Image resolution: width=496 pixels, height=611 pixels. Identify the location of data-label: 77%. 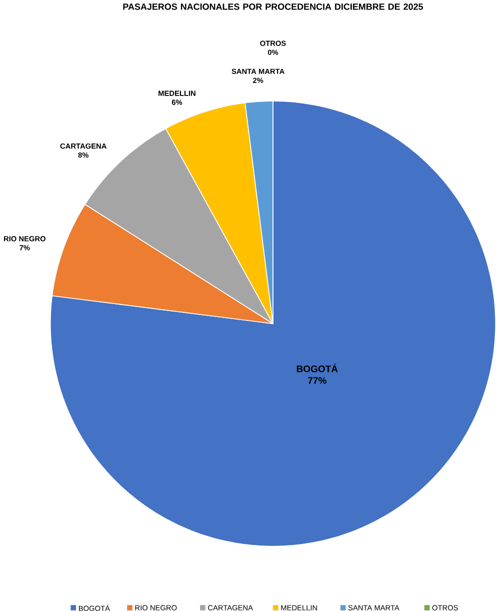
(317, 380).